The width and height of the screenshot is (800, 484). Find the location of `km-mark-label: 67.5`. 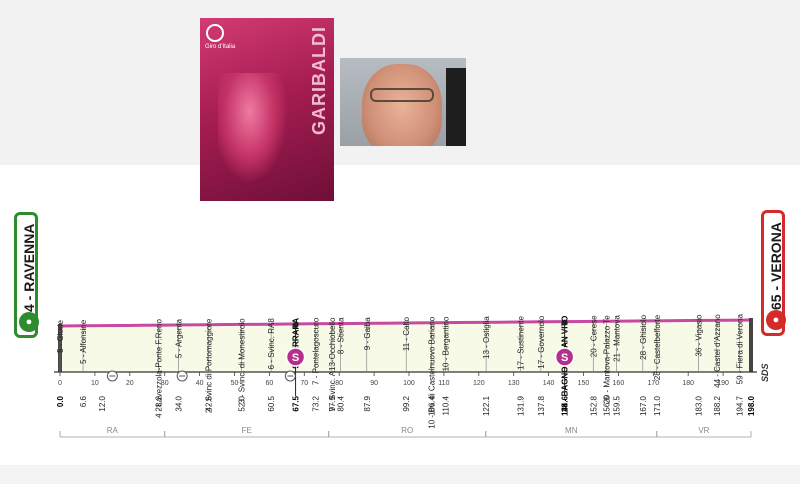

km-mark-label: 67.5 is located at coordinates (296, 403).